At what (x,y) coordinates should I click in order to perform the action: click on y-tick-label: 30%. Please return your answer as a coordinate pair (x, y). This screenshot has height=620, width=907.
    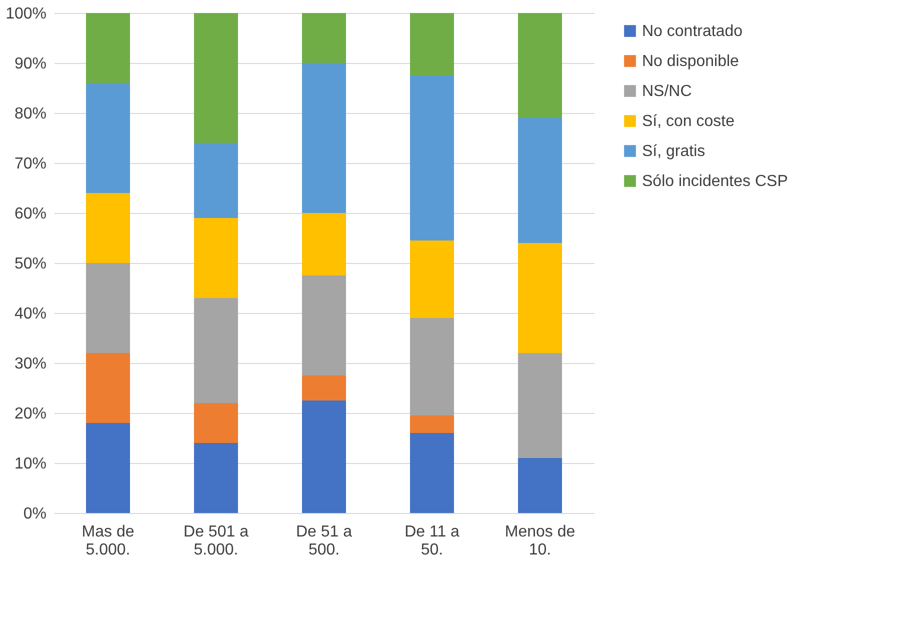
    Looking at the image, I should click on (30, 364).